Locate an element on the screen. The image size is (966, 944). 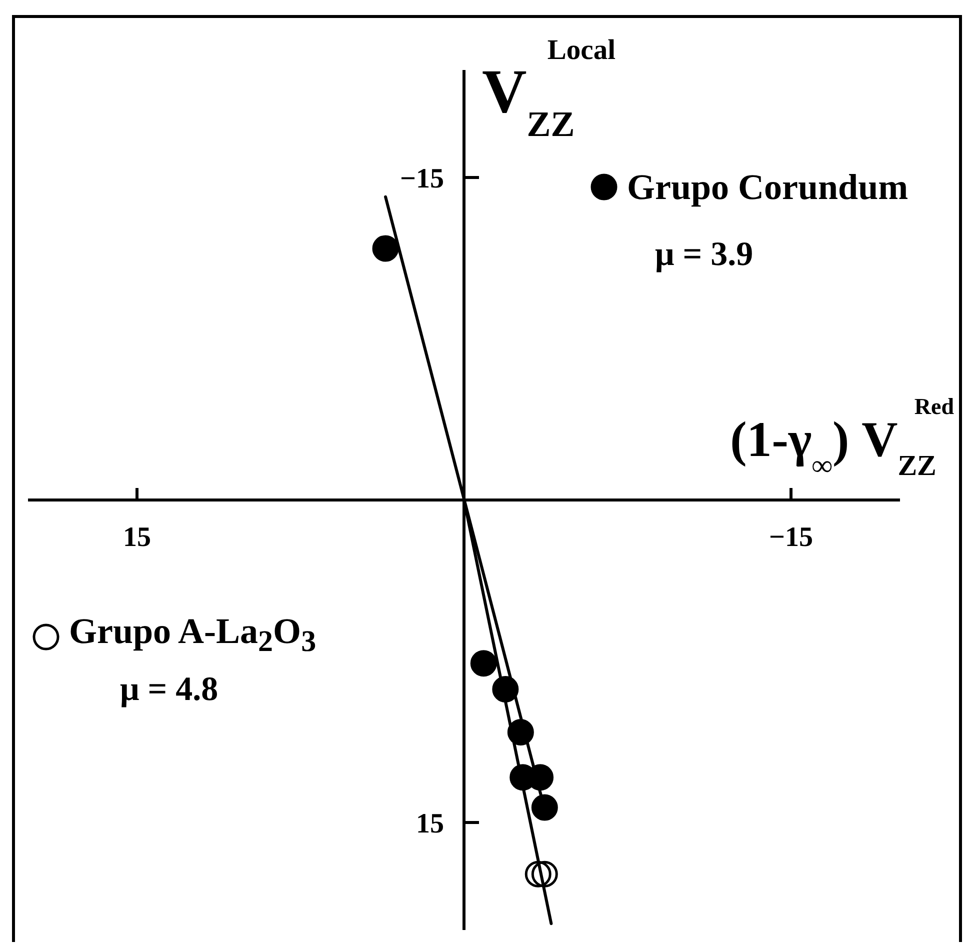
legend-label: Grupo Corundum is located at coordinates (767, 187).